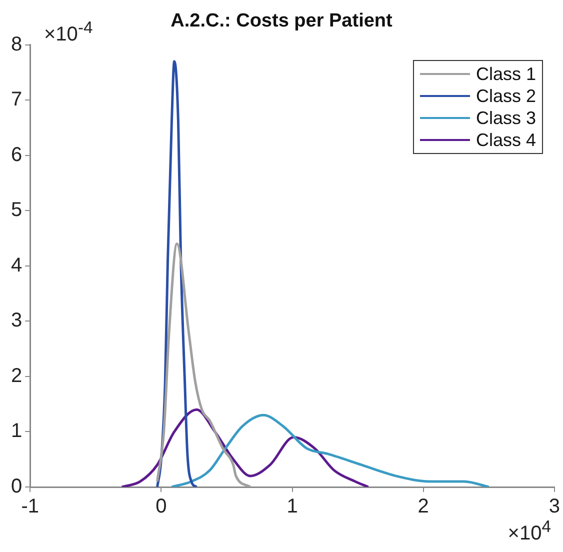  What do you see at coordinates (161, 507) in the screenshot?
I see `x-tick-label: 0` at bounding box center [161, 507].